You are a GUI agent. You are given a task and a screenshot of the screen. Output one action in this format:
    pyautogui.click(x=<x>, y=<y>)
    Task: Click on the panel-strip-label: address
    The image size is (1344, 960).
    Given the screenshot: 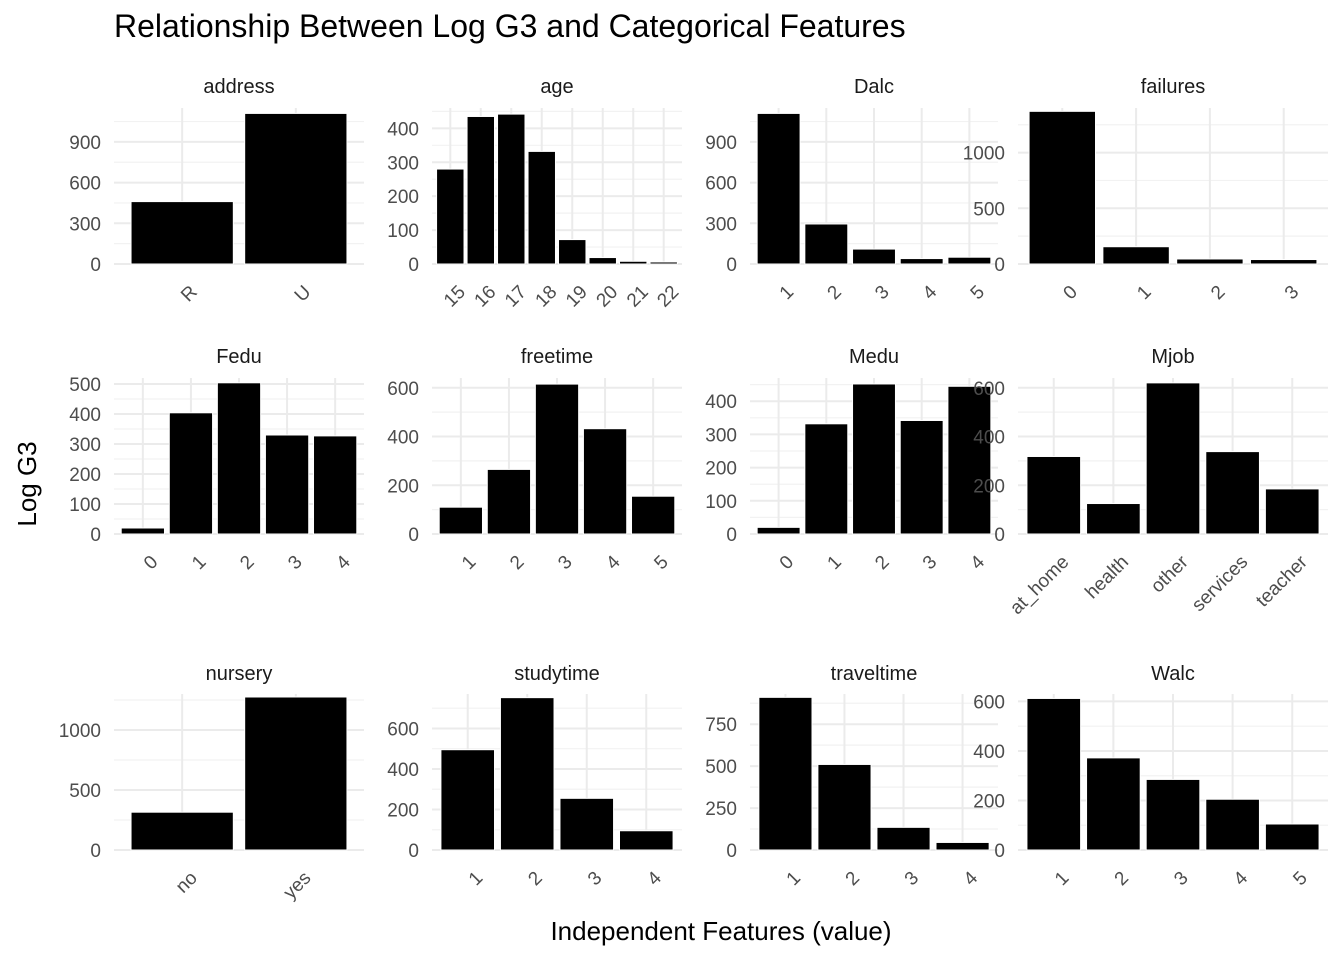 What is the action you would take?
    pyautogui.click(x=238, y=87)
    